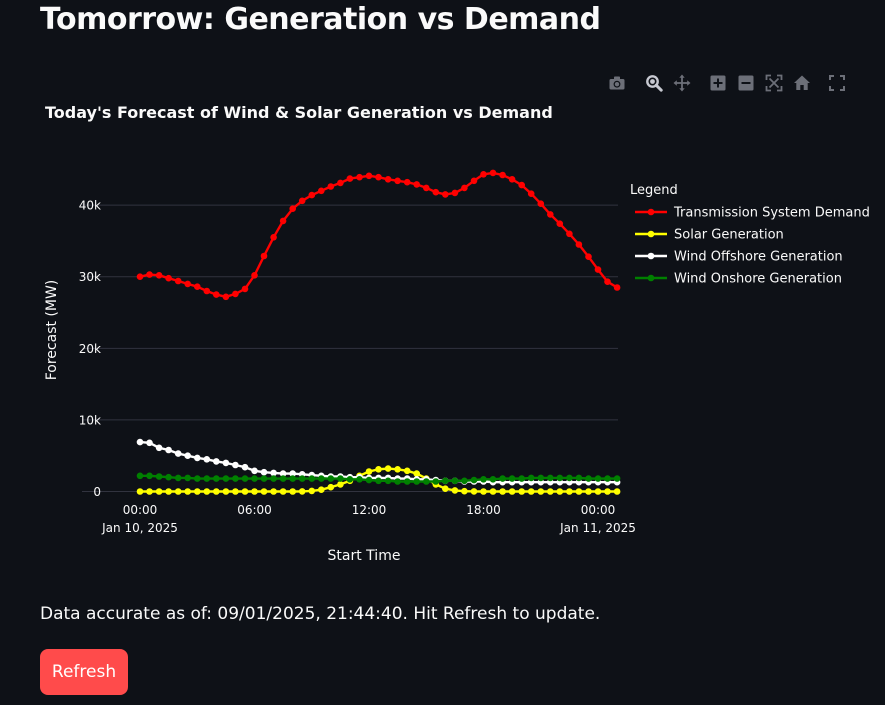 This screenshot has width=885, height=705. I want to click on zoom-out-icon, so click(746, 83).